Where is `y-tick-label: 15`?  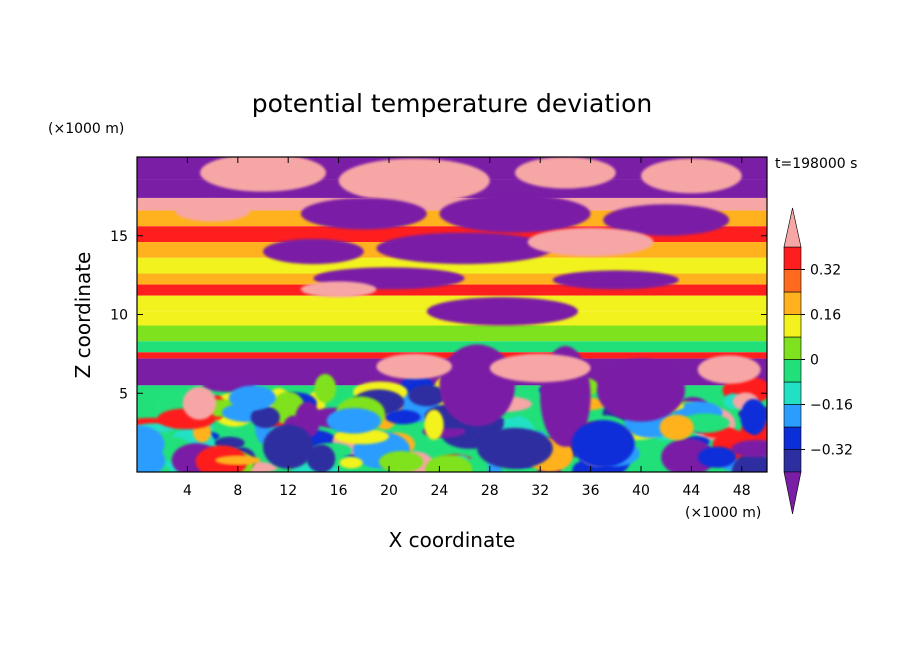
y-tick-label: 15 is located at coordinates (119, 237).